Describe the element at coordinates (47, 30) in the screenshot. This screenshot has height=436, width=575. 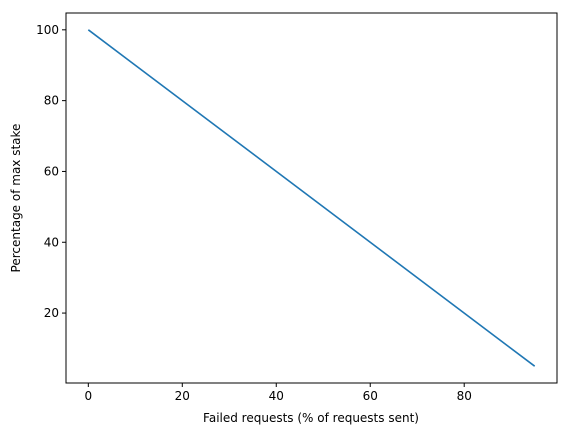
I see `y-tick-label: 100` at that location.